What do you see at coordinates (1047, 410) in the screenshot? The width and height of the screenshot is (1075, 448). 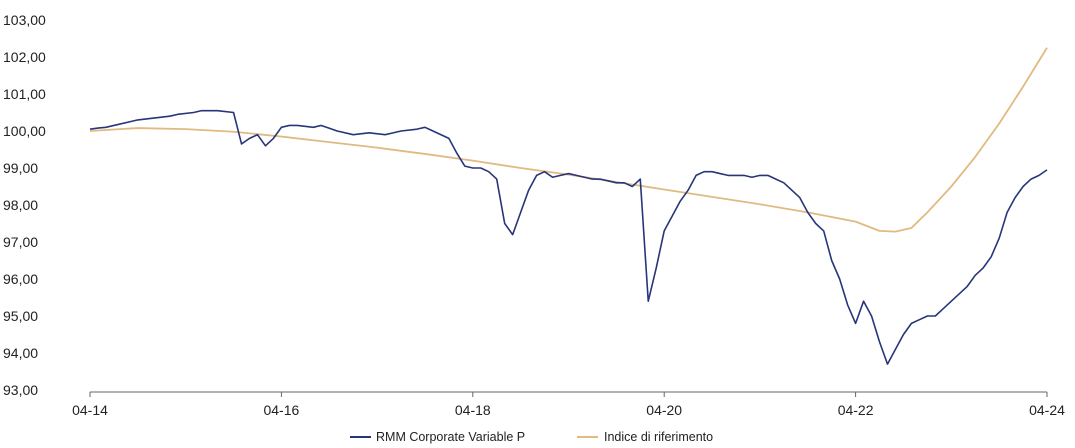 I see `x-tick-label: 04-24` at bounding box center [1047, 410].